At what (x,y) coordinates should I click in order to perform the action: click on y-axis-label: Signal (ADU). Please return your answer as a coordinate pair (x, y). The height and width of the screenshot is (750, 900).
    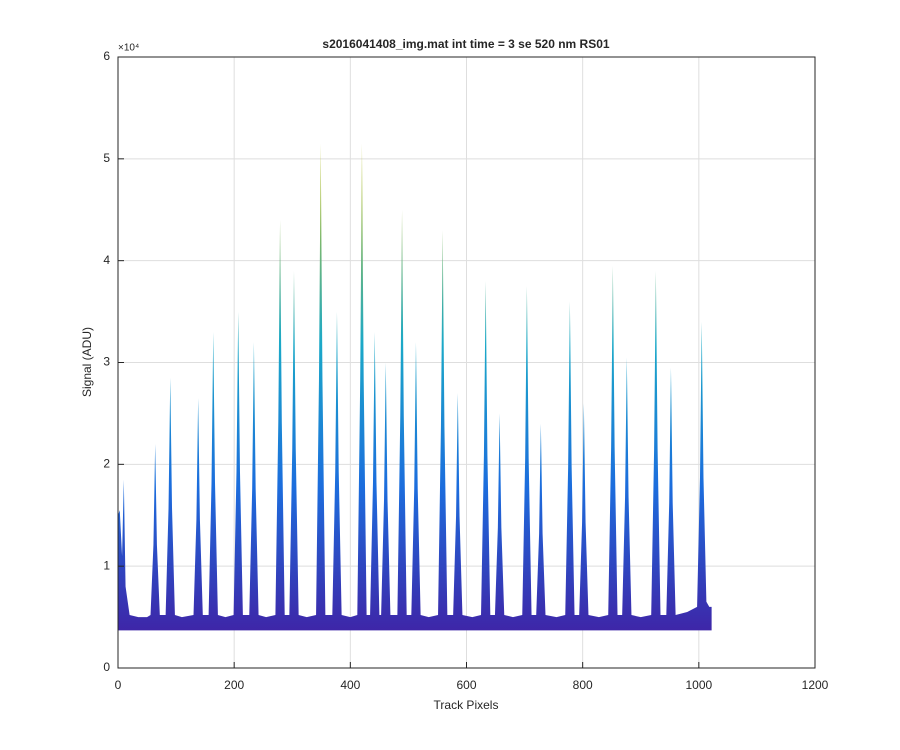
    Looking at the image, I should click on (87, 362).